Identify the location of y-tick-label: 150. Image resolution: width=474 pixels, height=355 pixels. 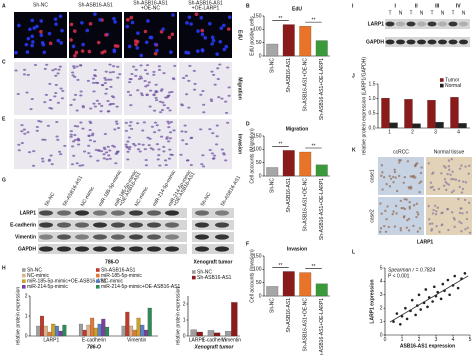
(257, 136).